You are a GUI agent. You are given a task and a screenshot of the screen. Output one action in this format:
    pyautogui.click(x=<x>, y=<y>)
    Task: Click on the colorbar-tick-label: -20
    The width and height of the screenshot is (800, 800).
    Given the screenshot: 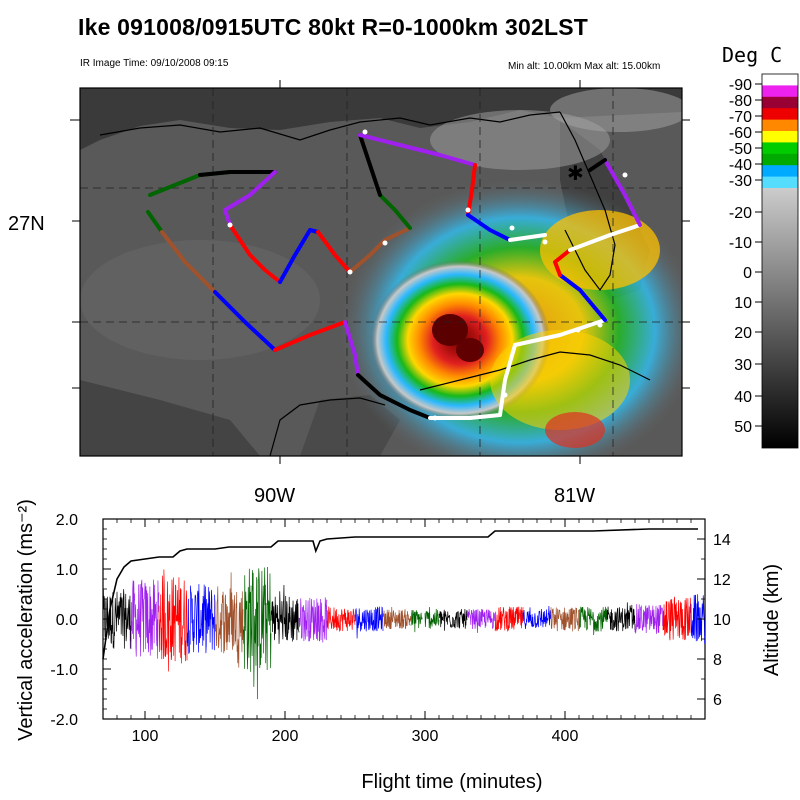 What is the action you would take?
    pyautogui.click(x=740, y=213)
    